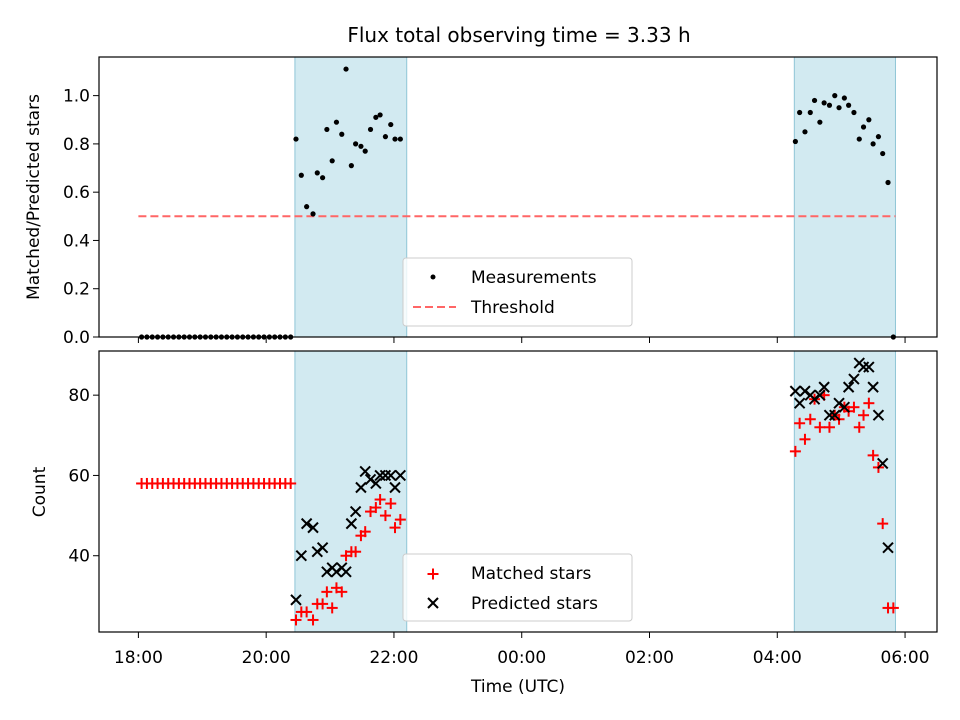  I want to click on bottom-legend-box, so click(517, 587).